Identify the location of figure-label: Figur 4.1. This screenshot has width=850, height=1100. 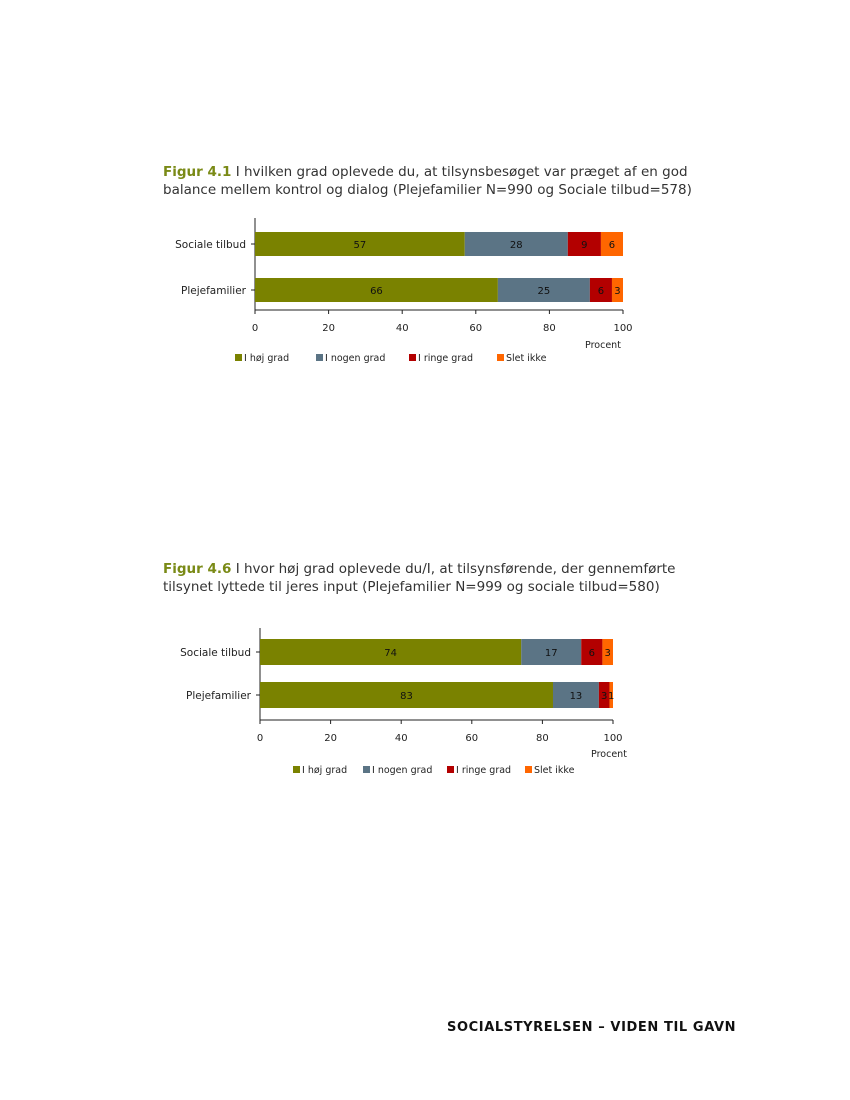
(197, 172).